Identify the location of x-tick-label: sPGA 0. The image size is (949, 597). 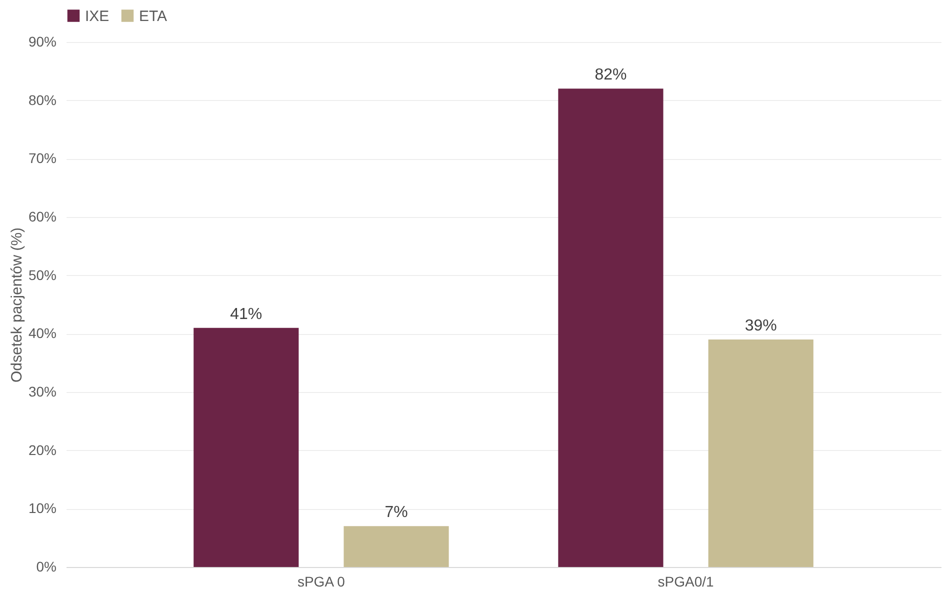
(321, 582).